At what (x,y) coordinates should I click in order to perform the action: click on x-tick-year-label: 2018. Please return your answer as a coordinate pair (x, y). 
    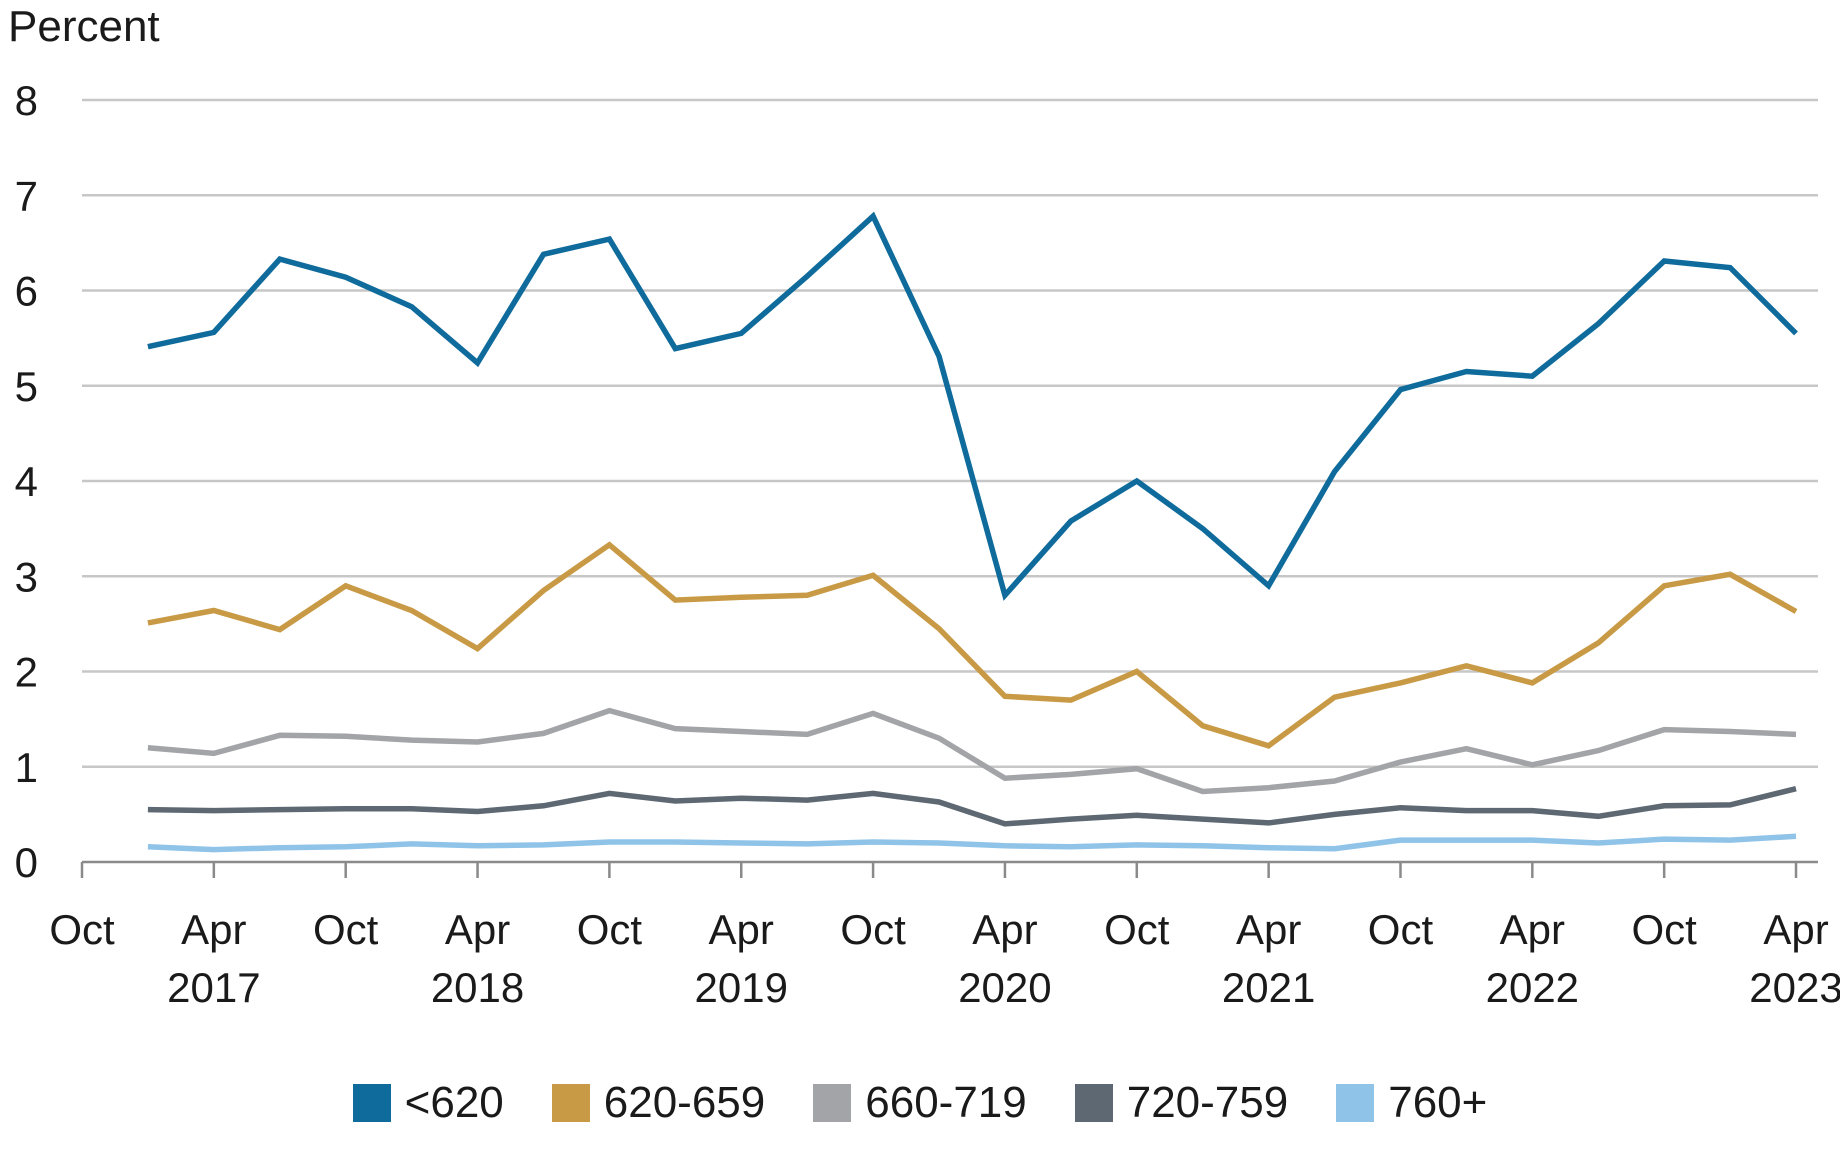
    Looking at the image, I should click on (477, 987).